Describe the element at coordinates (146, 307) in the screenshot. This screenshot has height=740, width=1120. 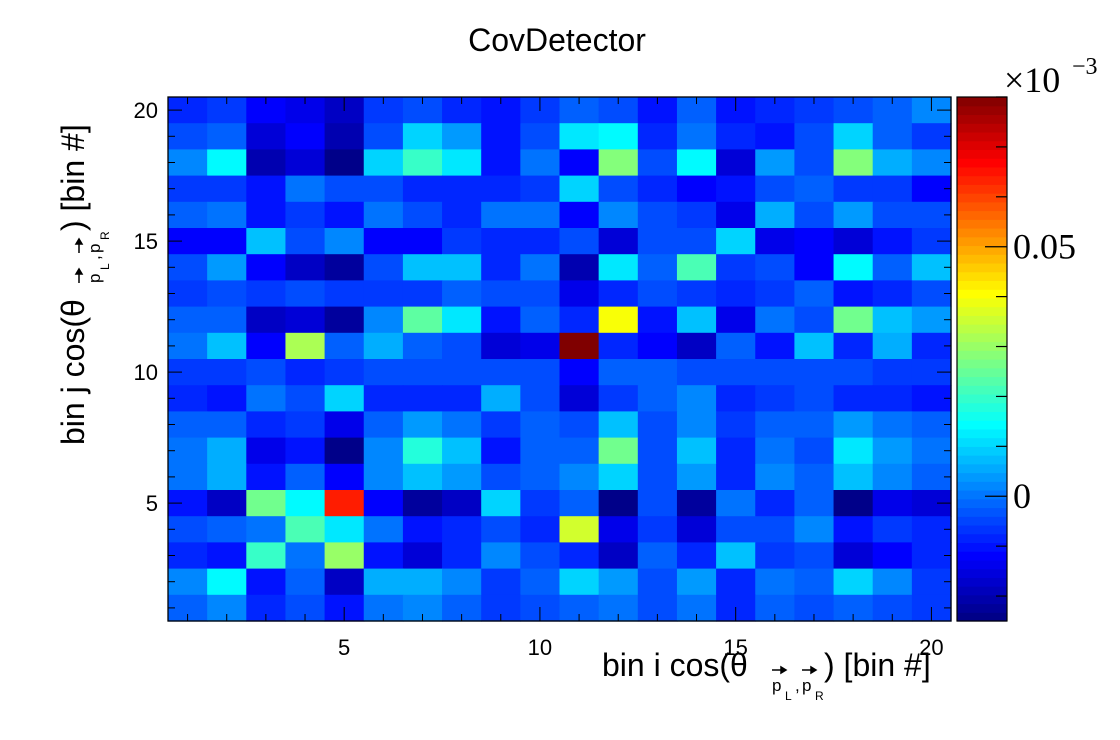
I see `y-tick-labels: 5 10 15 20` at that location.